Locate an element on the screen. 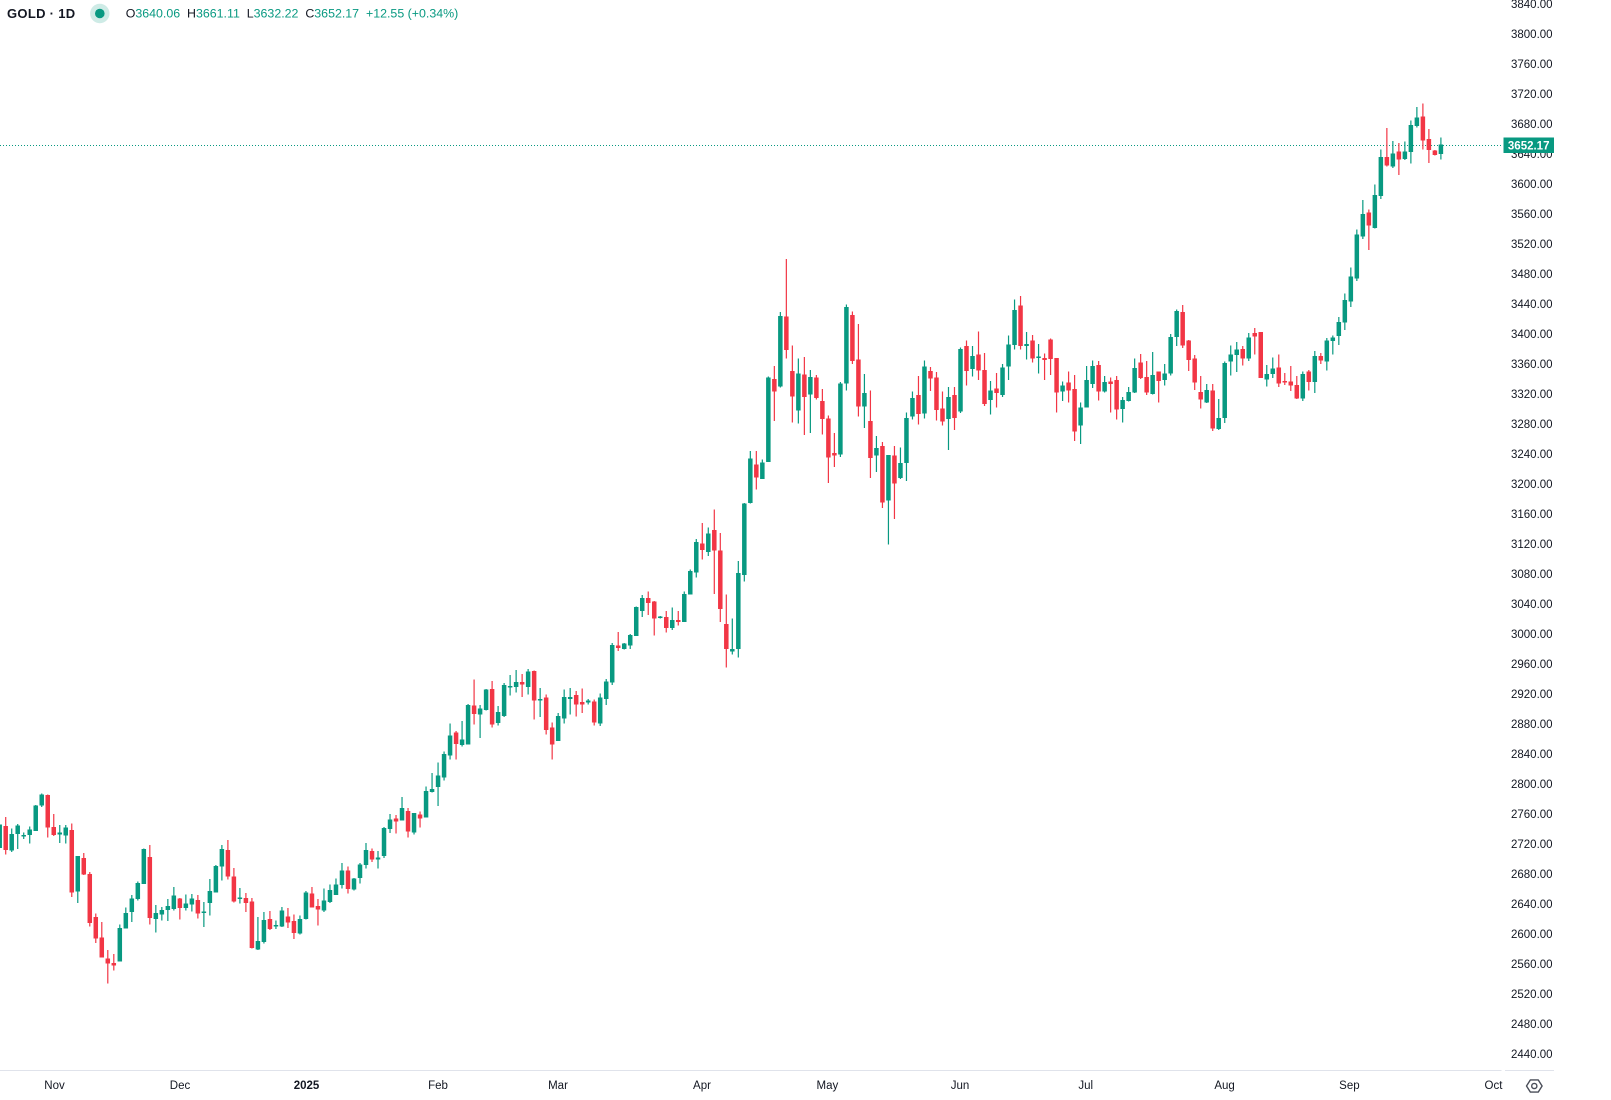  svg-text: 3400.00 is located at coordinates (1532, 335).